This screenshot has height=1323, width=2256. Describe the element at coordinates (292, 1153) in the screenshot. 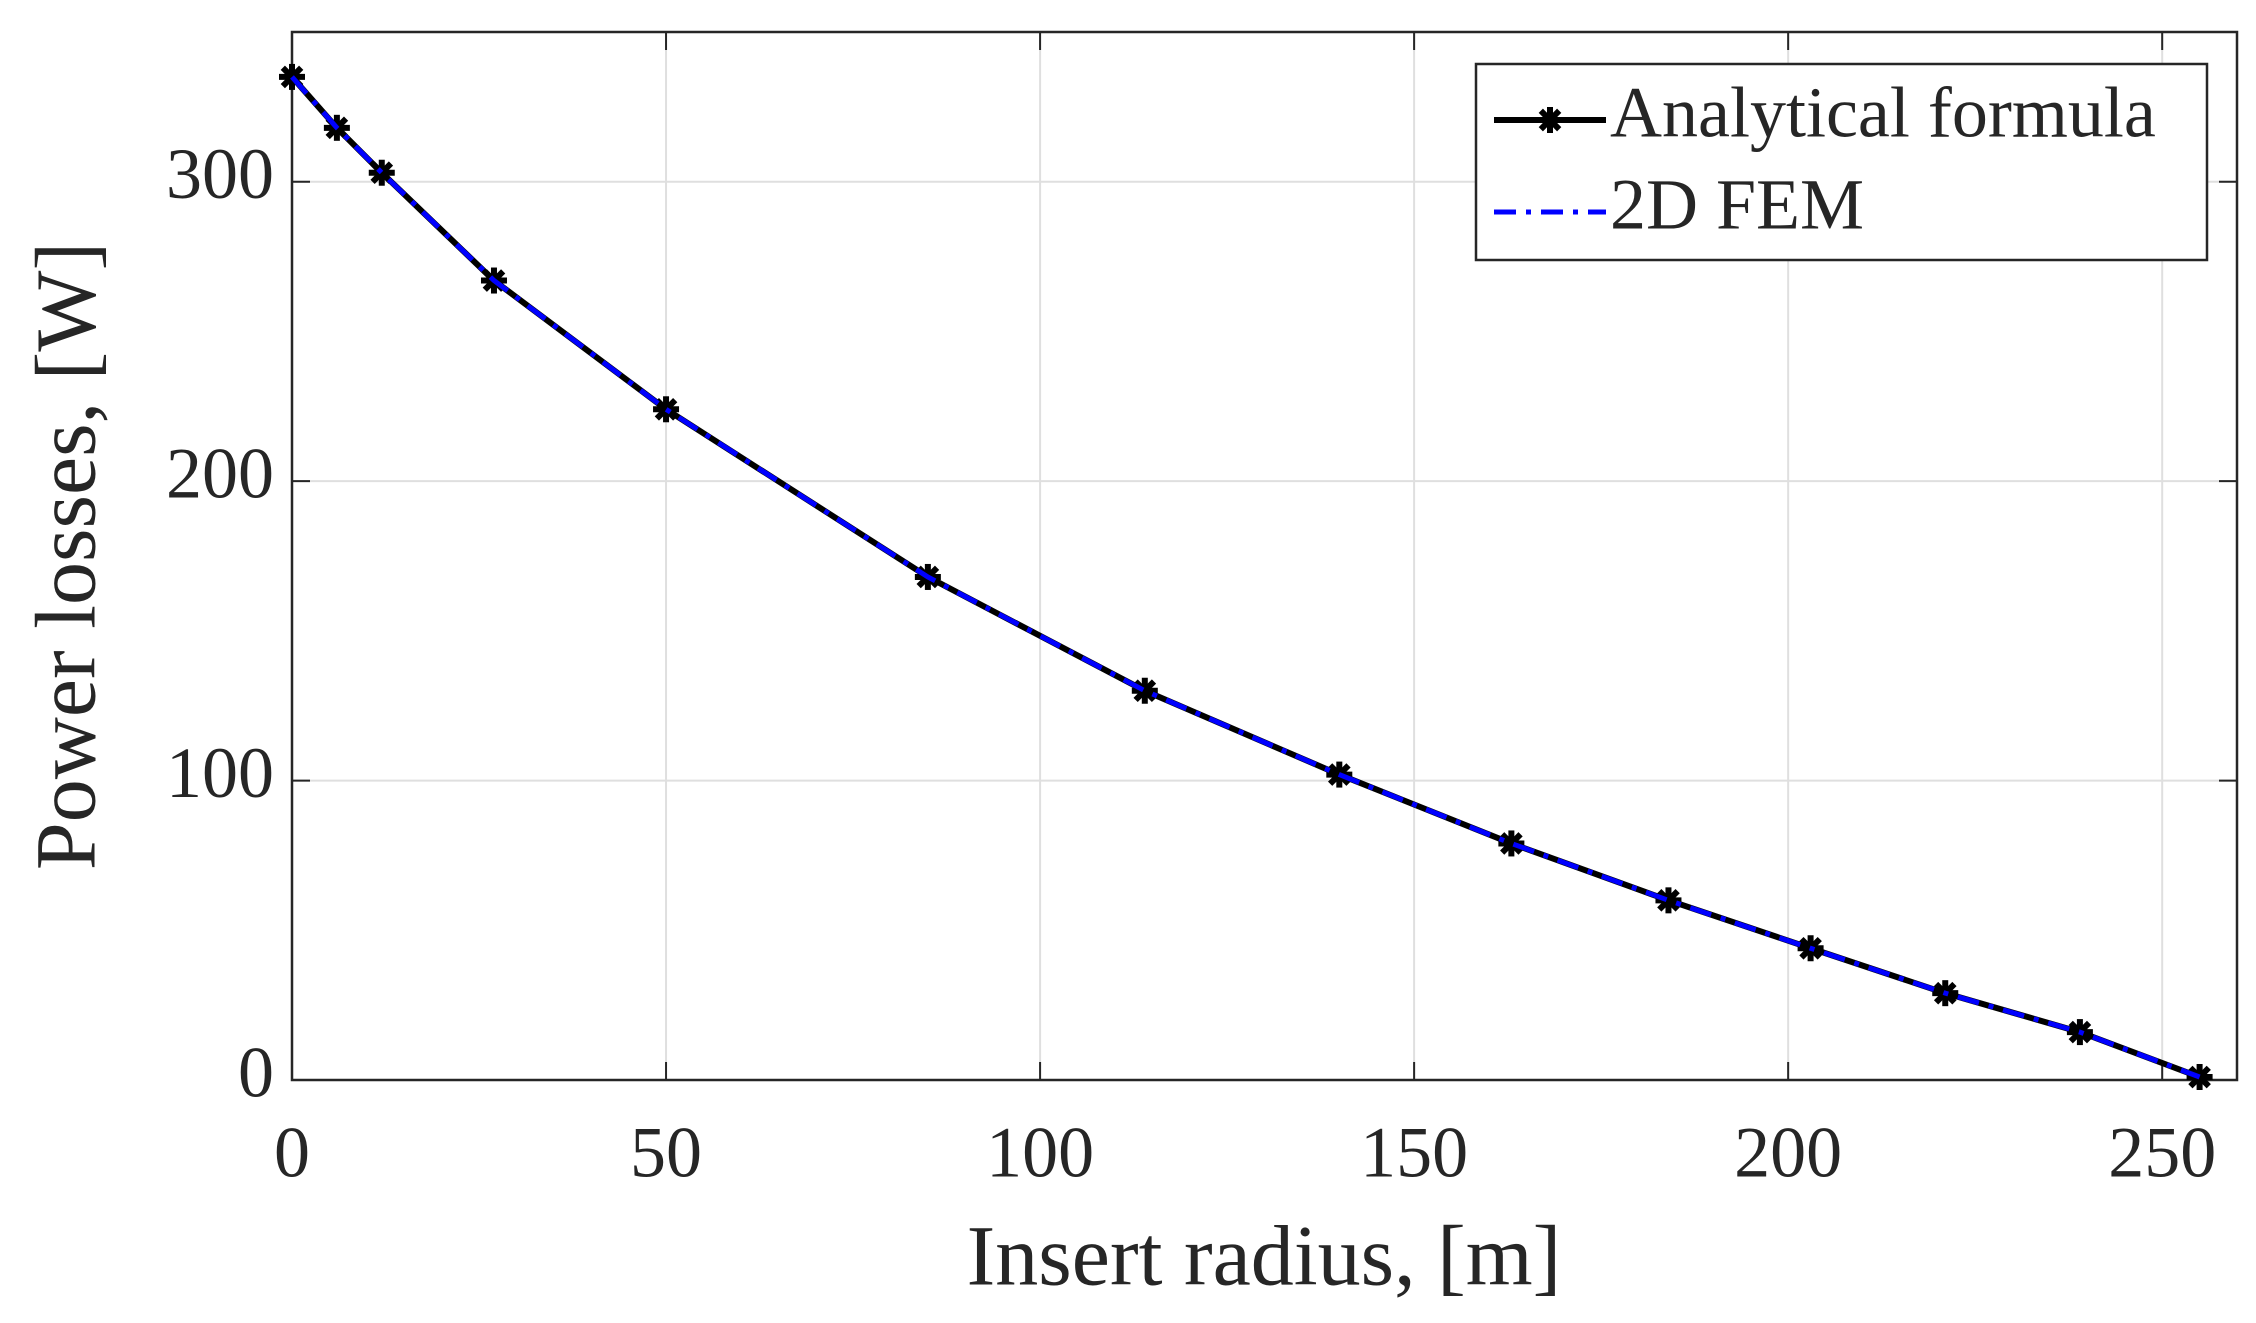

I see `x-tick-label: 0` at that location.